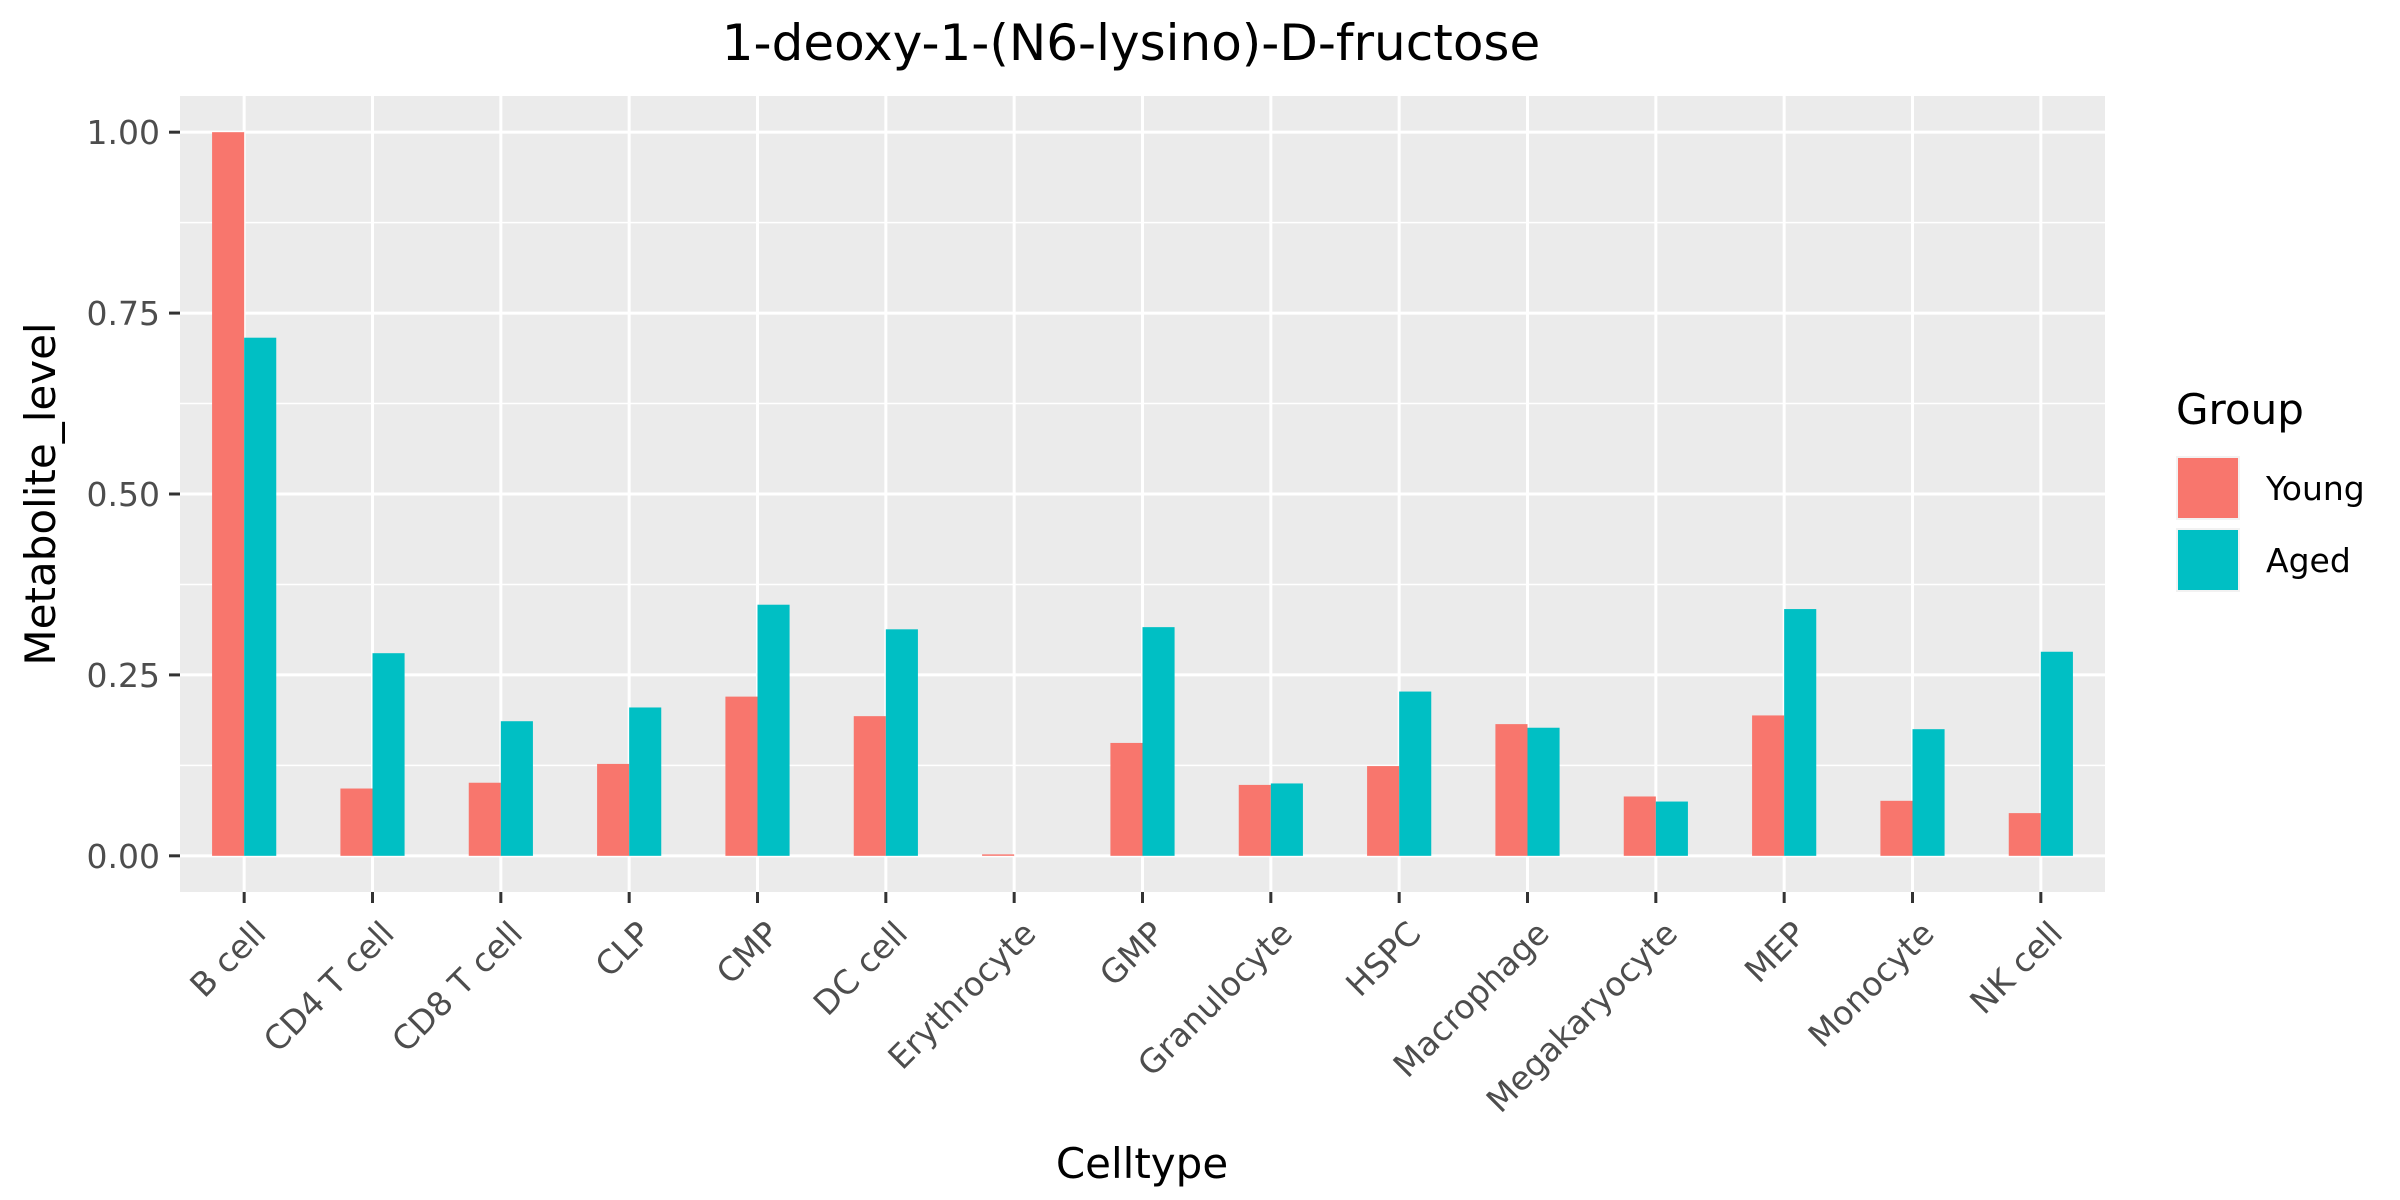  What do you see at coordinates (356, 822) in the screenshot?
I see `bar-young-cd4-t-cell` at bounding box center [356, 822].